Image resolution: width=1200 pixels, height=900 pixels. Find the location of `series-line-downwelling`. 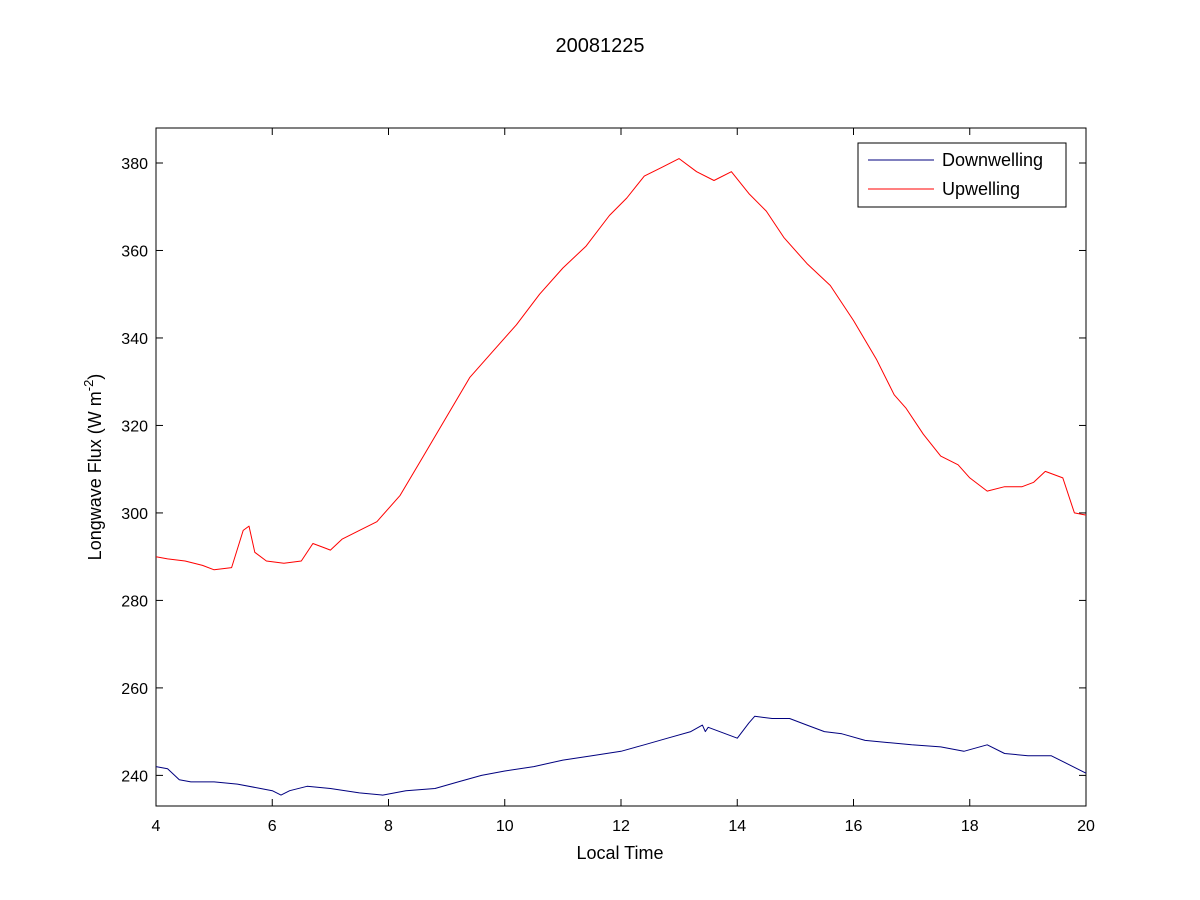

series-line-downwelling is located at coordinates (621, 755).